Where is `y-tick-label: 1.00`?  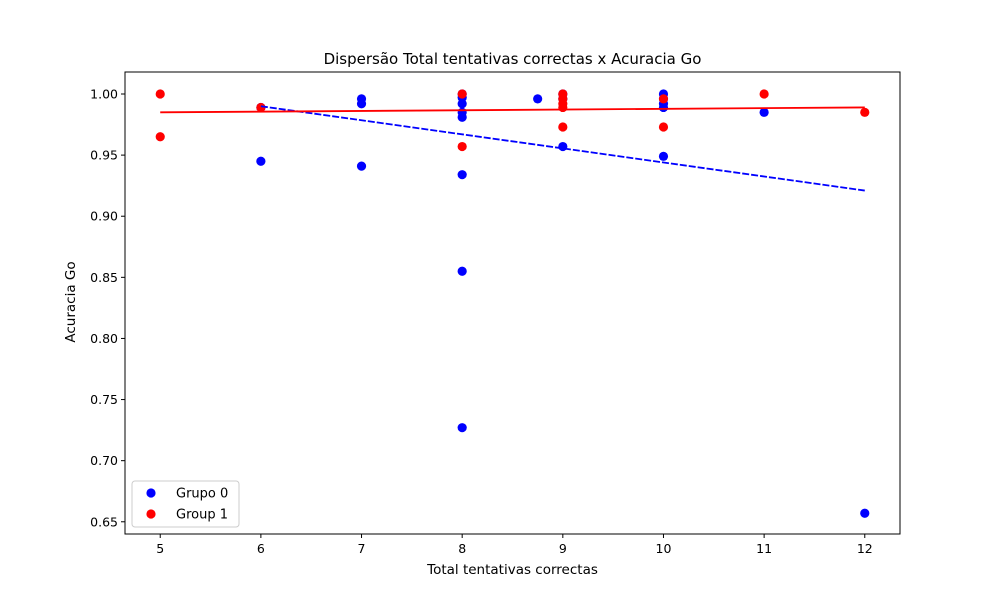
y-tick-label: 1.00 is located at coordinates (104, 94).